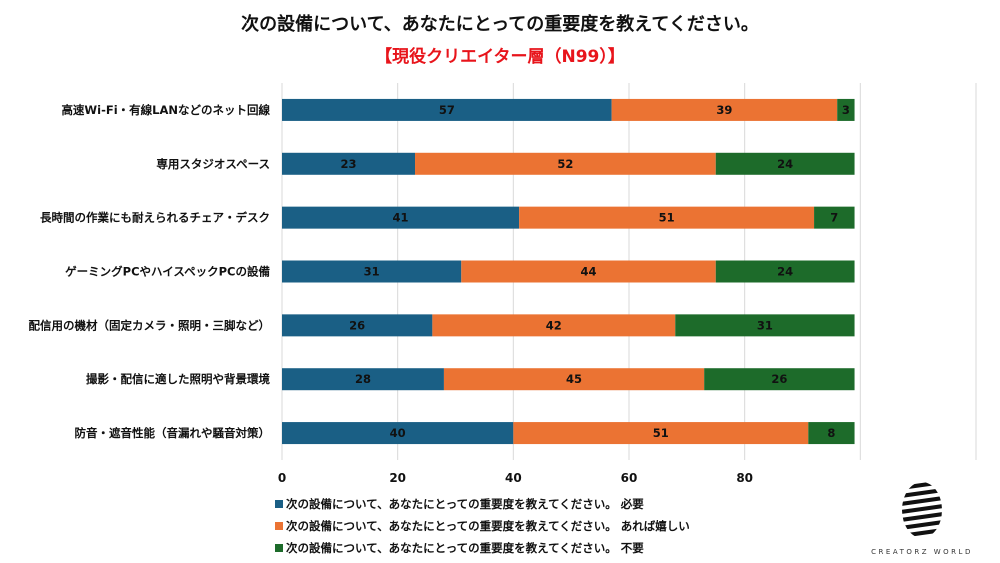  What do you see at coordinates (500, 57) in the screenshot?
I see `chart-subtitle: 【現役クリエイター層（N99）】` at bounding box center [500, 57].